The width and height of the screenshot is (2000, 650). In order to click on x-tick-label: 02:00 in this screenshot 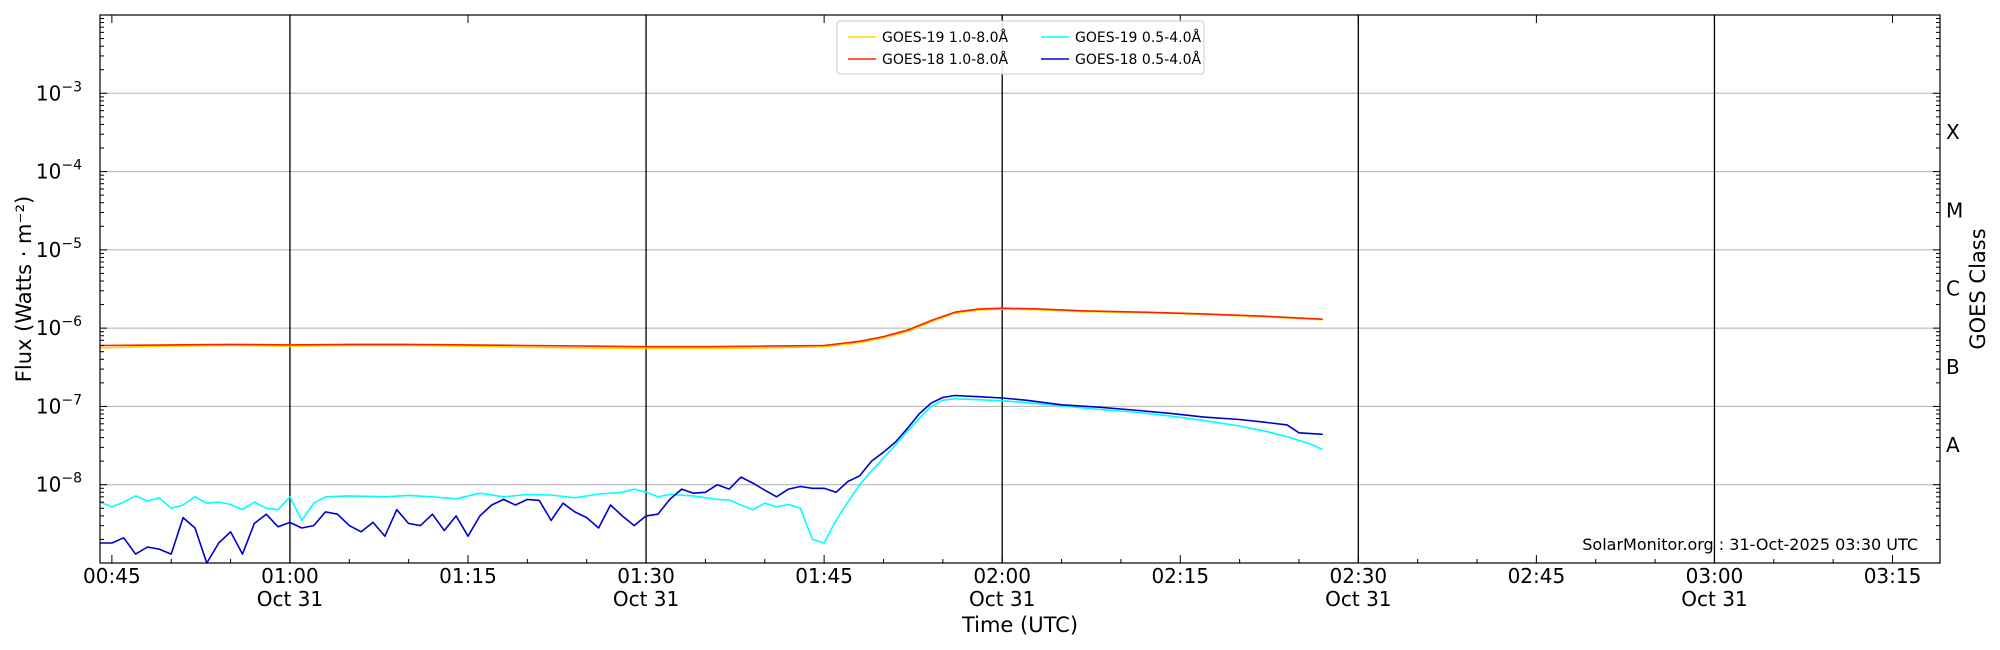, I will do `click(1002, 576)`.